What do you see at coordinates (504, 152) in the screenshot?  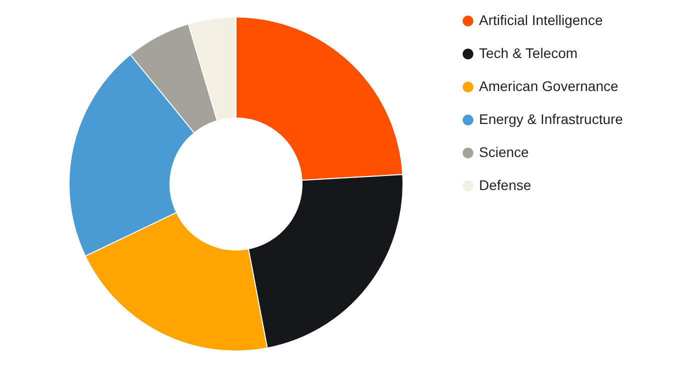 I see `legend-label: Science` at bounding box center [504, 152].